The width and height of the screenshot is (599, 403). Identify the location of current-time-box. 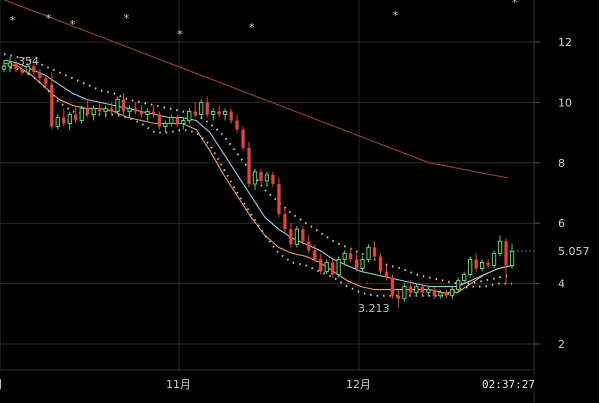
(507, 384).